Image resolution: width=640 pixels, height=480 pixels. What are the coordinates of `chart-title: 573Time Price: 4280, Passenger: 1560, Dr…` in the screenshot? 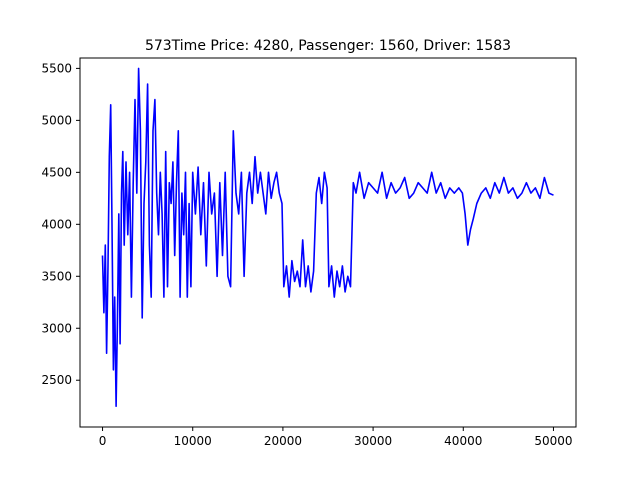 It's located at (328, 46).